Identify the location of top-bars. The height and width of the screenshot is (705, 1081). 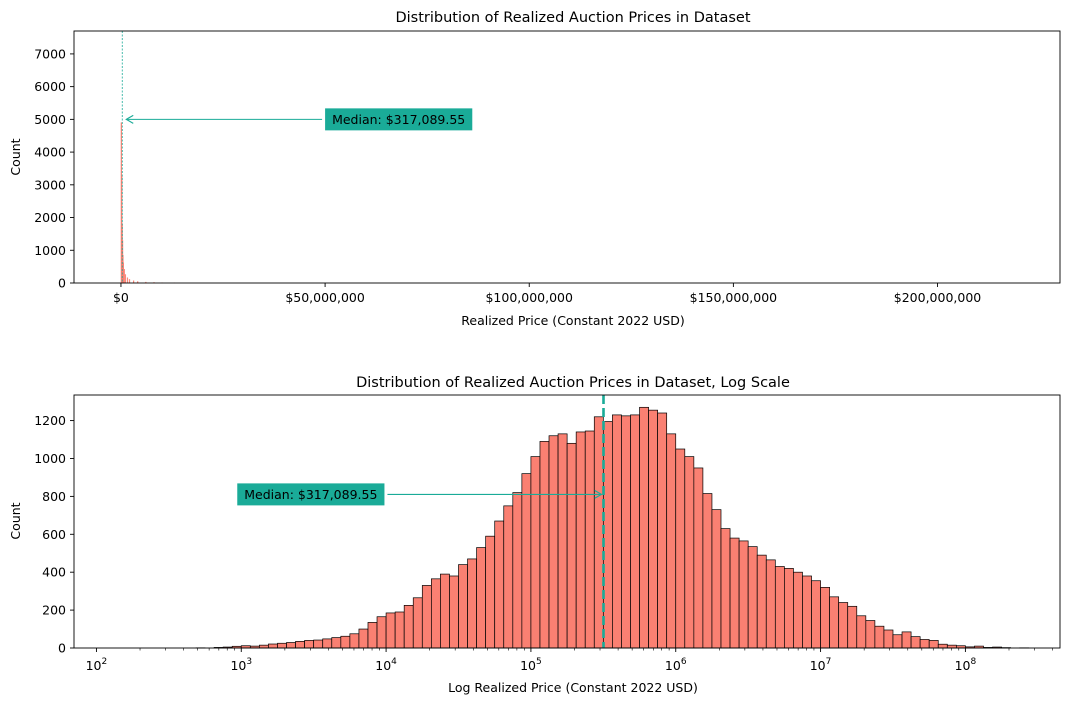
(148, 203).